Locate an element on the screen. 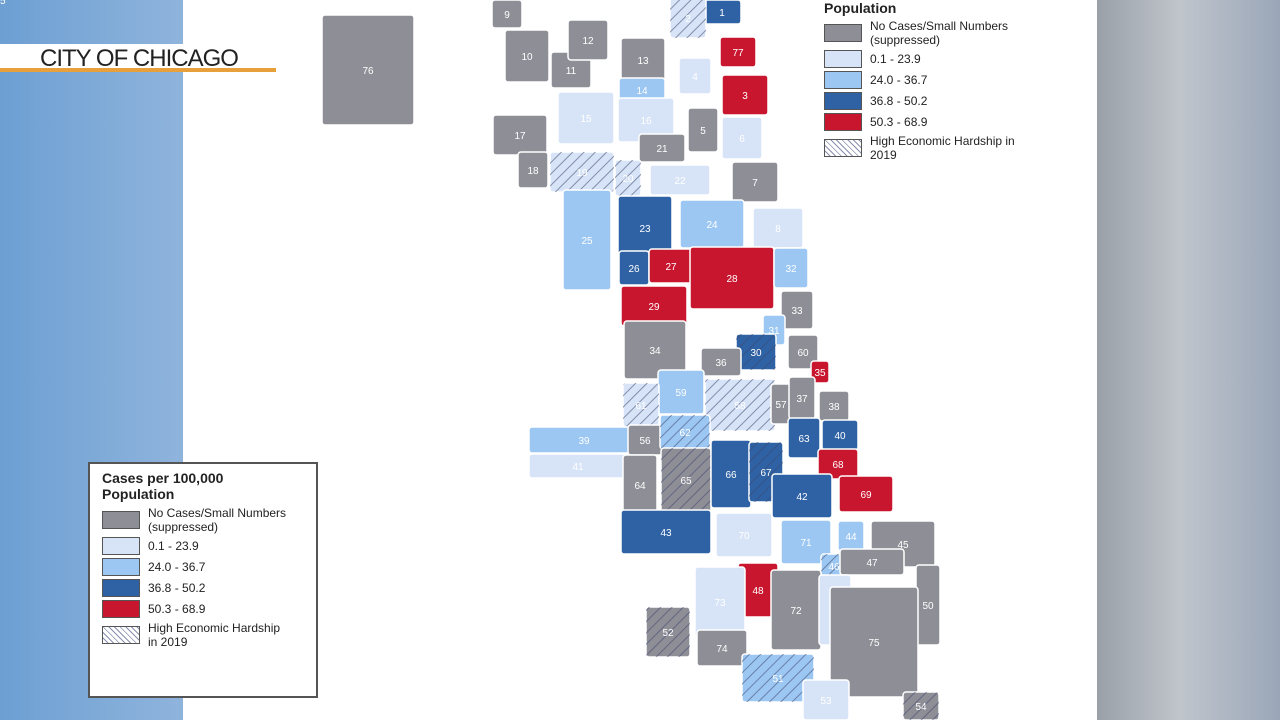  area-label: 18 is located at coordinates (533, 171).